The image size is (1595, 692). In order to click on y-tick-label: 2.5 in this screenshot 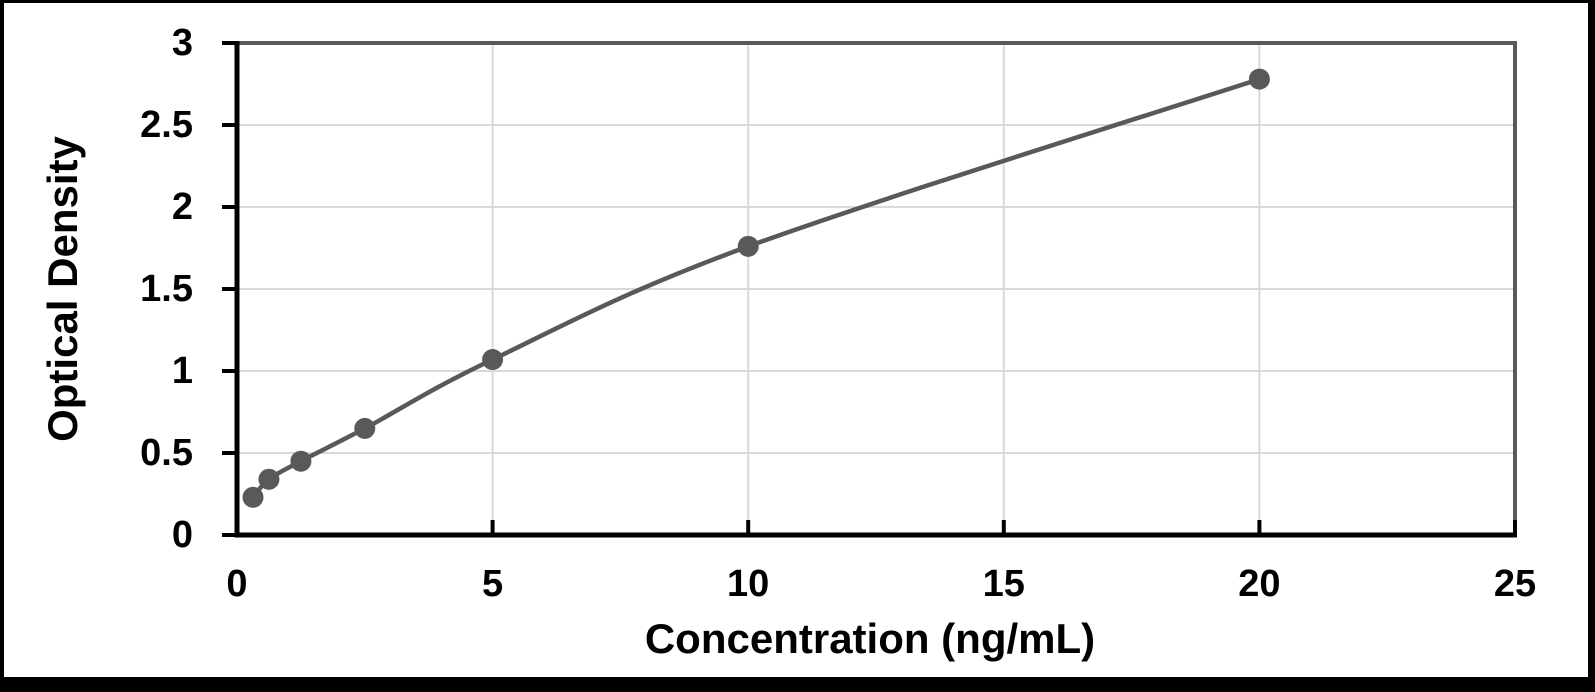, I will do `click(166, 125)`.